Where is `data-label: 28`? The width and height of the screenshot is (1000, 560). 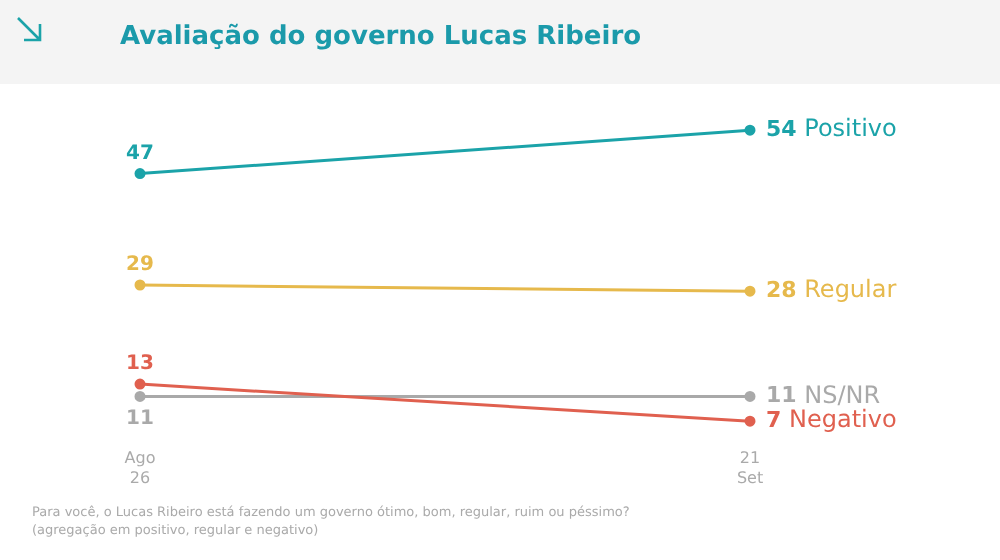
data-label: 28 is located at coordinates (781, 289).